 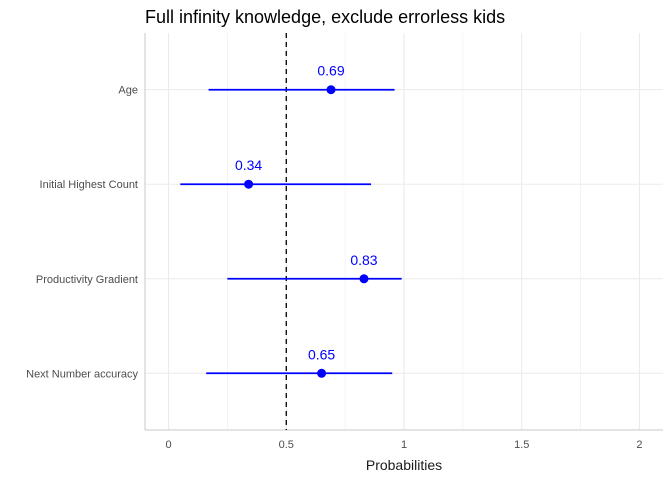 What do you see at coordinates (89, 185) in the screenshot?
I see `y-tick-label: Initial Highest Count` at bounding box center [89, 185].